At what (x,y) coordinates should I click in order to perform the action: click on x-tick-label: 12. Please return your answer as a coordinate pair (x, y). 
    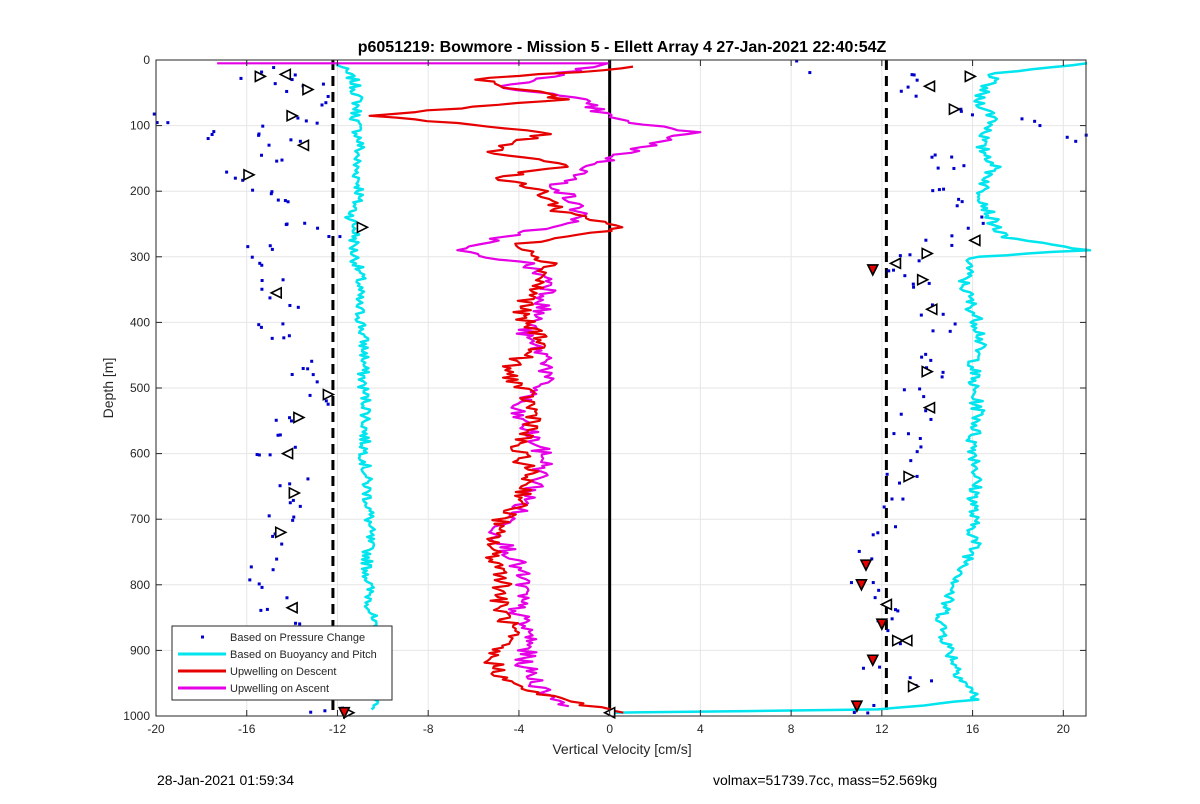
    Looking at the image, I should click on (882, 729).